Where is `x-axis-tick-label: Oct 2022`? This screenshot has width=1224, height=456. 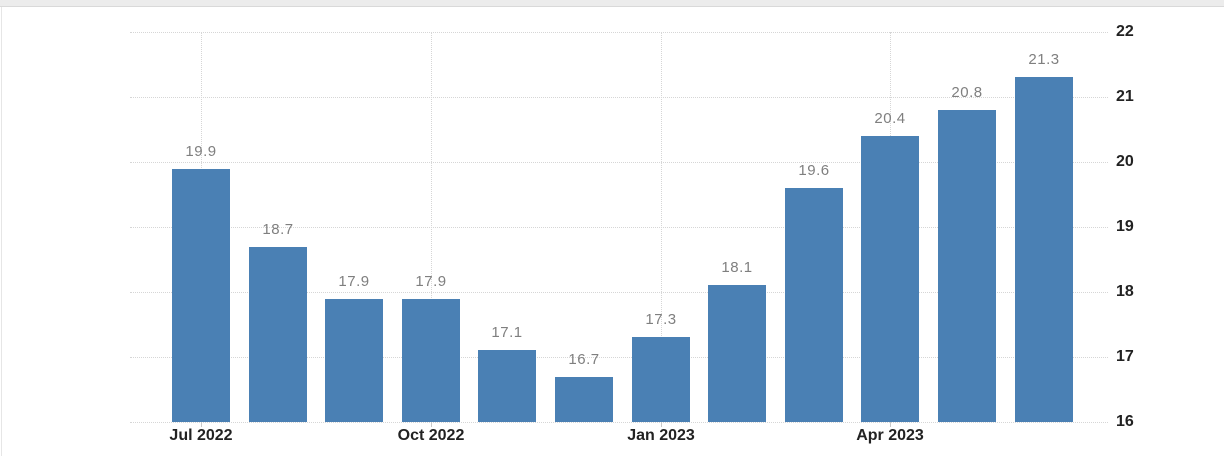 x-axis-tick-label: Oct 2022 is located at coordinates (431, 435).